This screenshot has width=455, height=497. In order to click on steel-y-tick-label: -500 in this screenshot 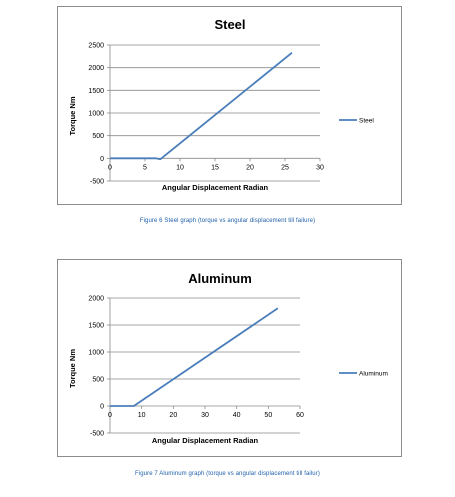, I will do `click(97, 182)`.